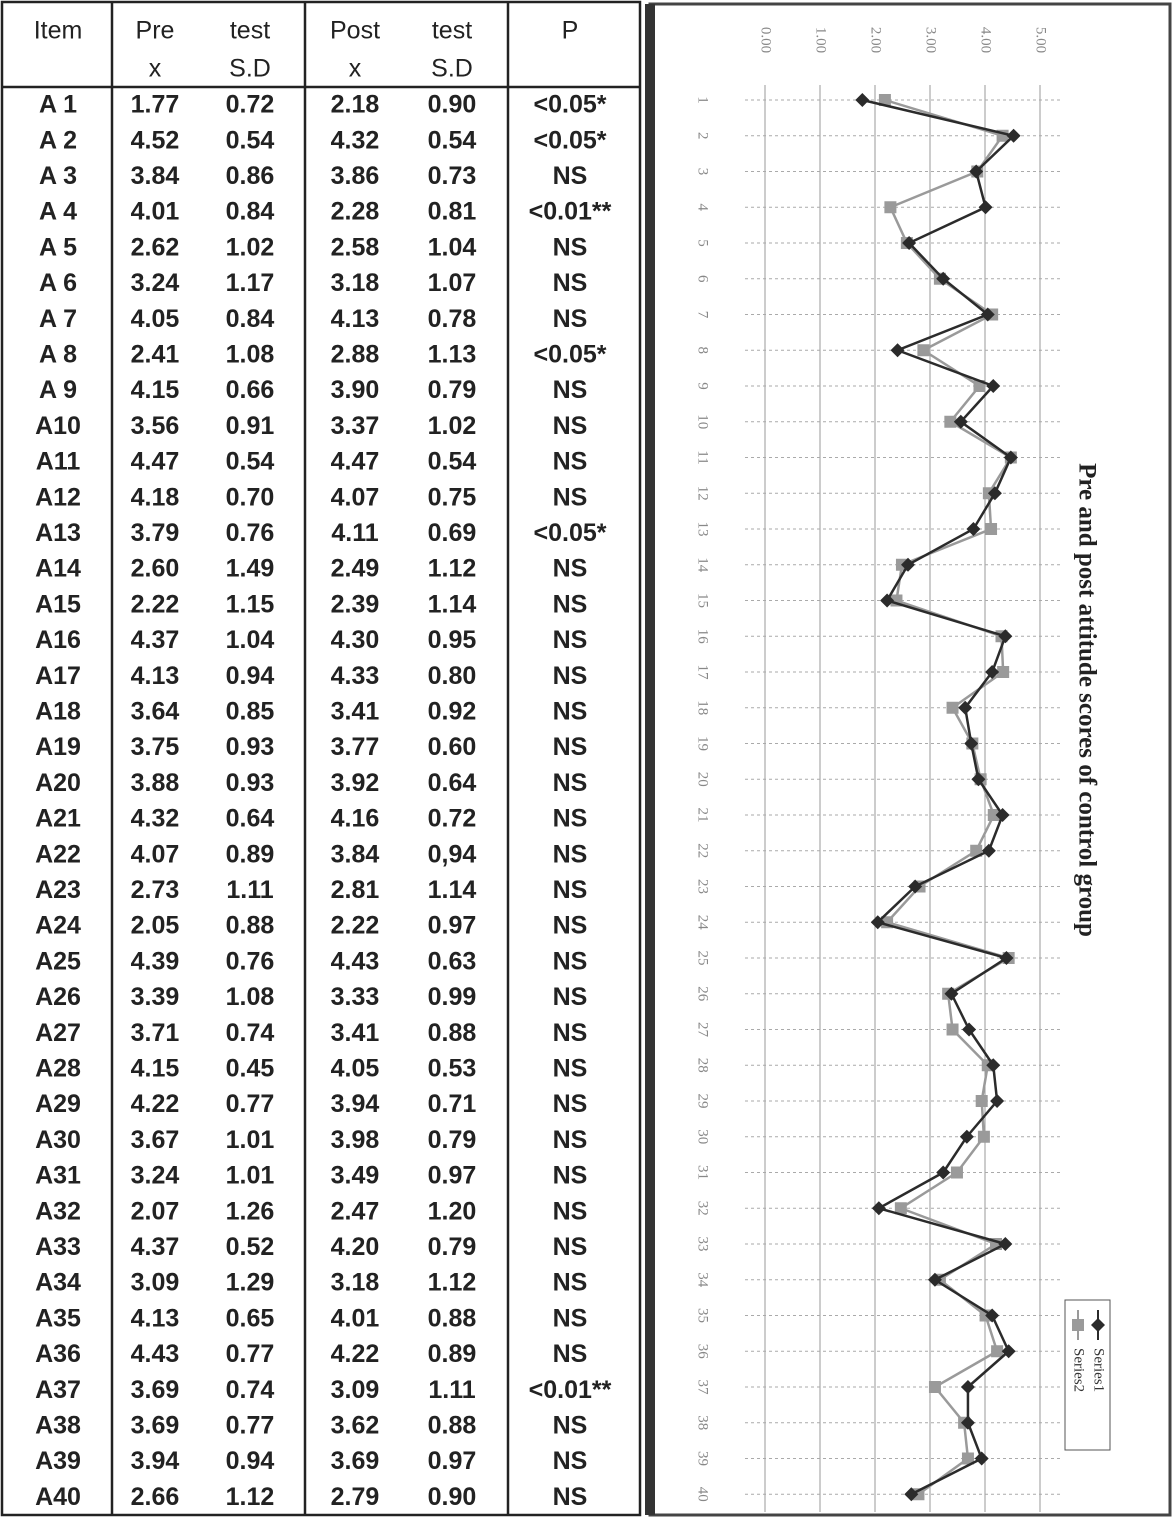 The image size is (1174, 1517). Describe the element at coordinates (452, 854) in the screenshot. I see `table-cell: 0,94` at that location.